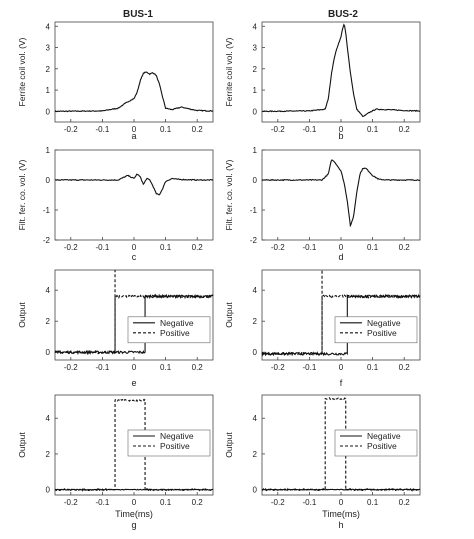  What do you see at coordinates (166, 247) in the screenshot?
I see `panel-c-xtick-label: 0.1` at bounding box center [166, 247].